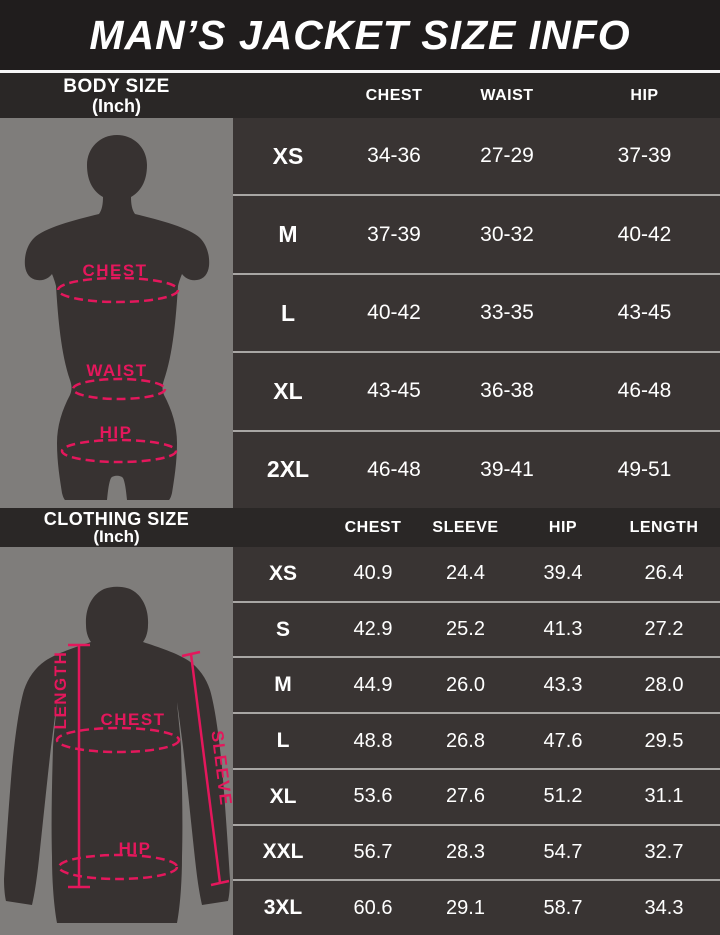  Describe the element at coordinates (664, 796) in the screenshot. I see `value-cell: 31.1` at that location.